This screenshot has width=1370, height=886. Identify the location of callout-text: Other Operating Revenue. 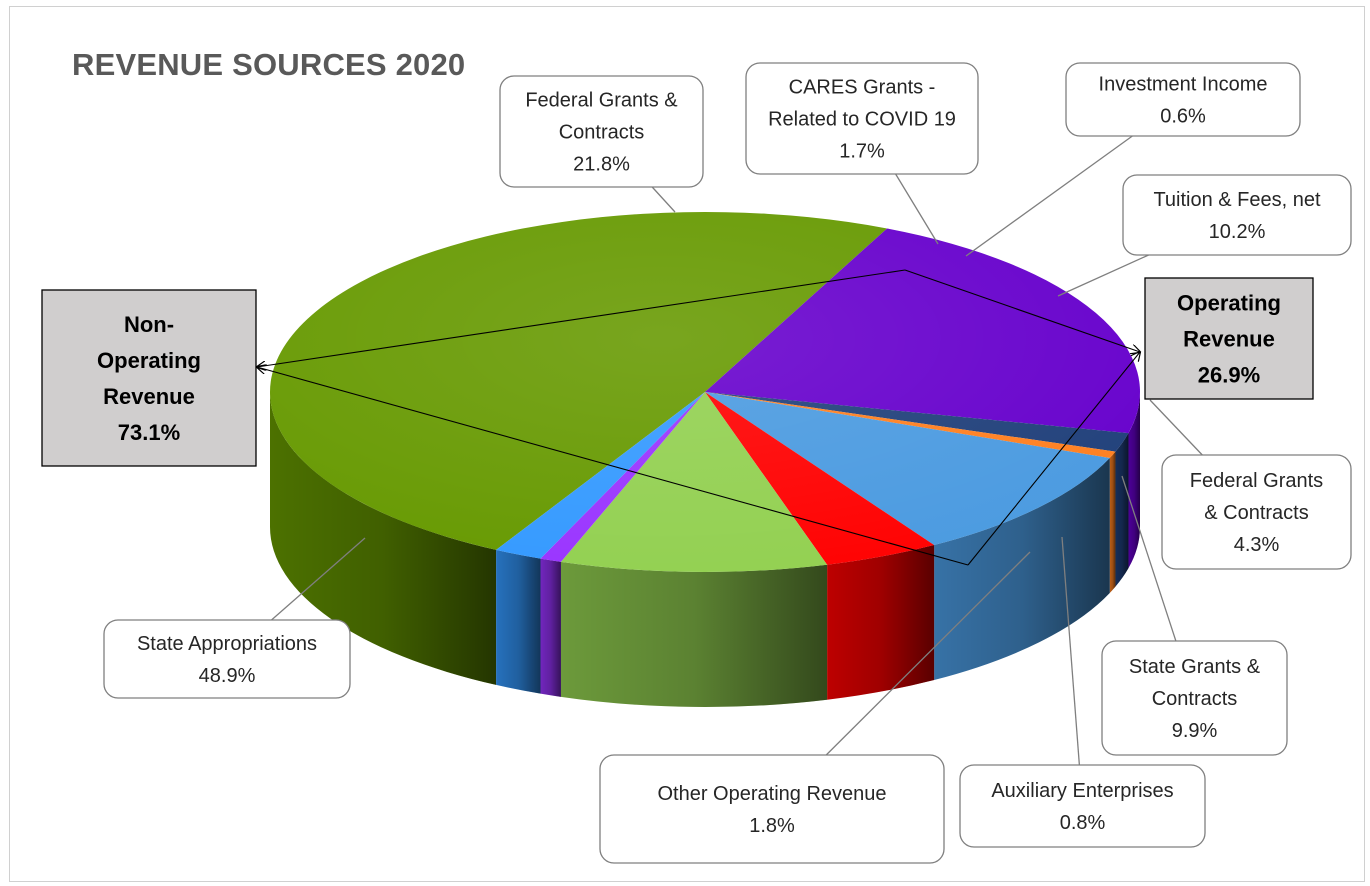
(771, 794).